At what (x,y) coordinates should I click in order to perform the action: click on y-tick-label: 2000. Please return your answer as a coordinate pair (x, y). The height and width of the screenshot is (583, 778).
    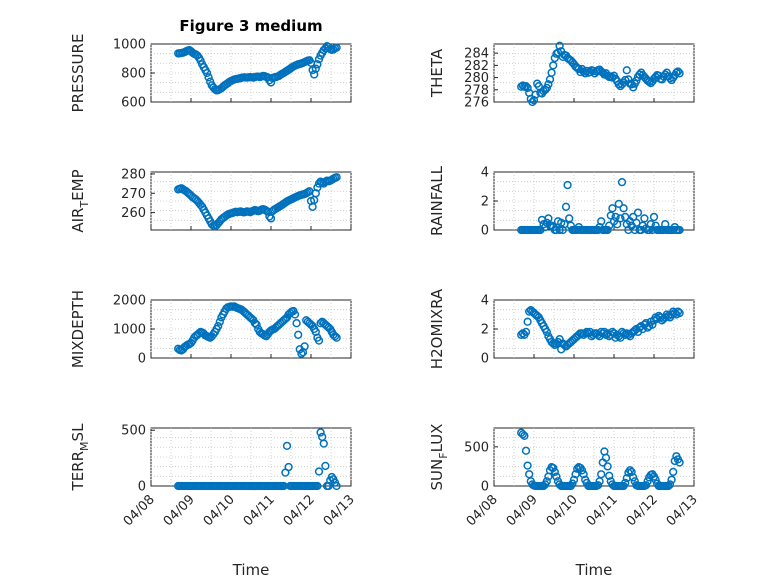
    Looking at the image, I should click on (129, 301).